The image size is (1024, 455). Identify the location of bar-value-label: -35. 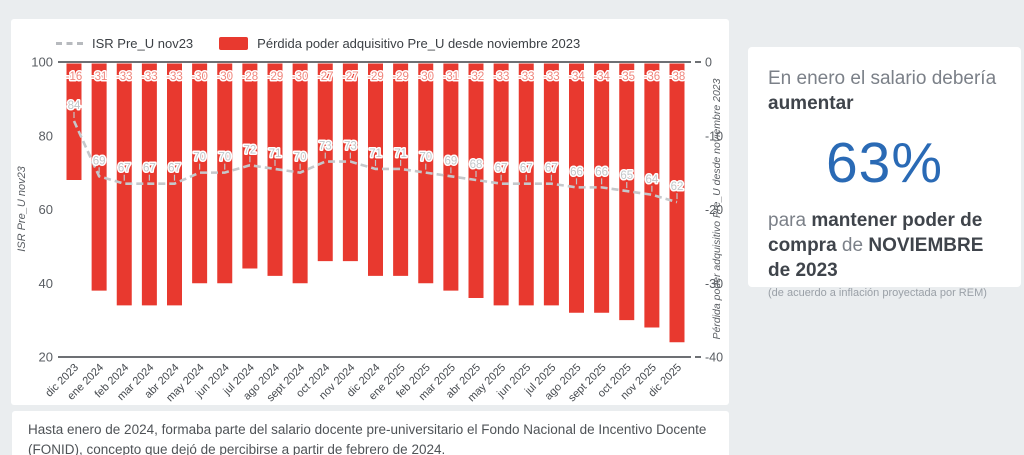
(626, 77).